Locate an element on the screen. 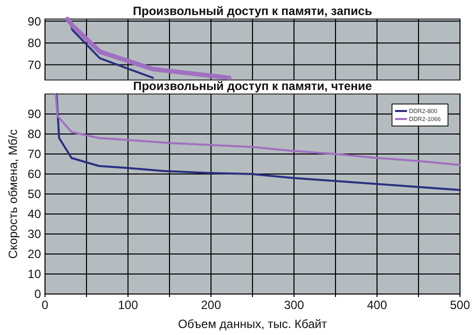 The height and width of the screenshot is (335, 473). y-tick-label: 60 is located at coordinates (35, 174).